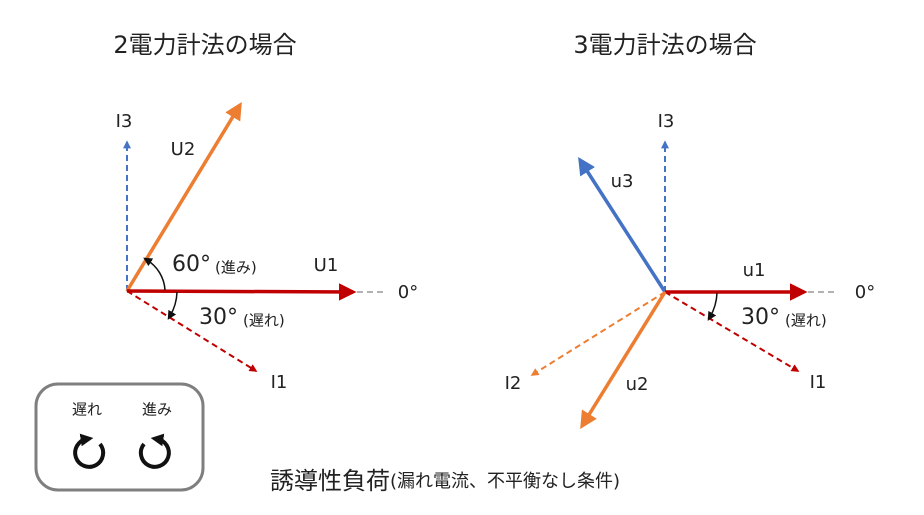  I want to click on i2-vector, so click(598, 333).